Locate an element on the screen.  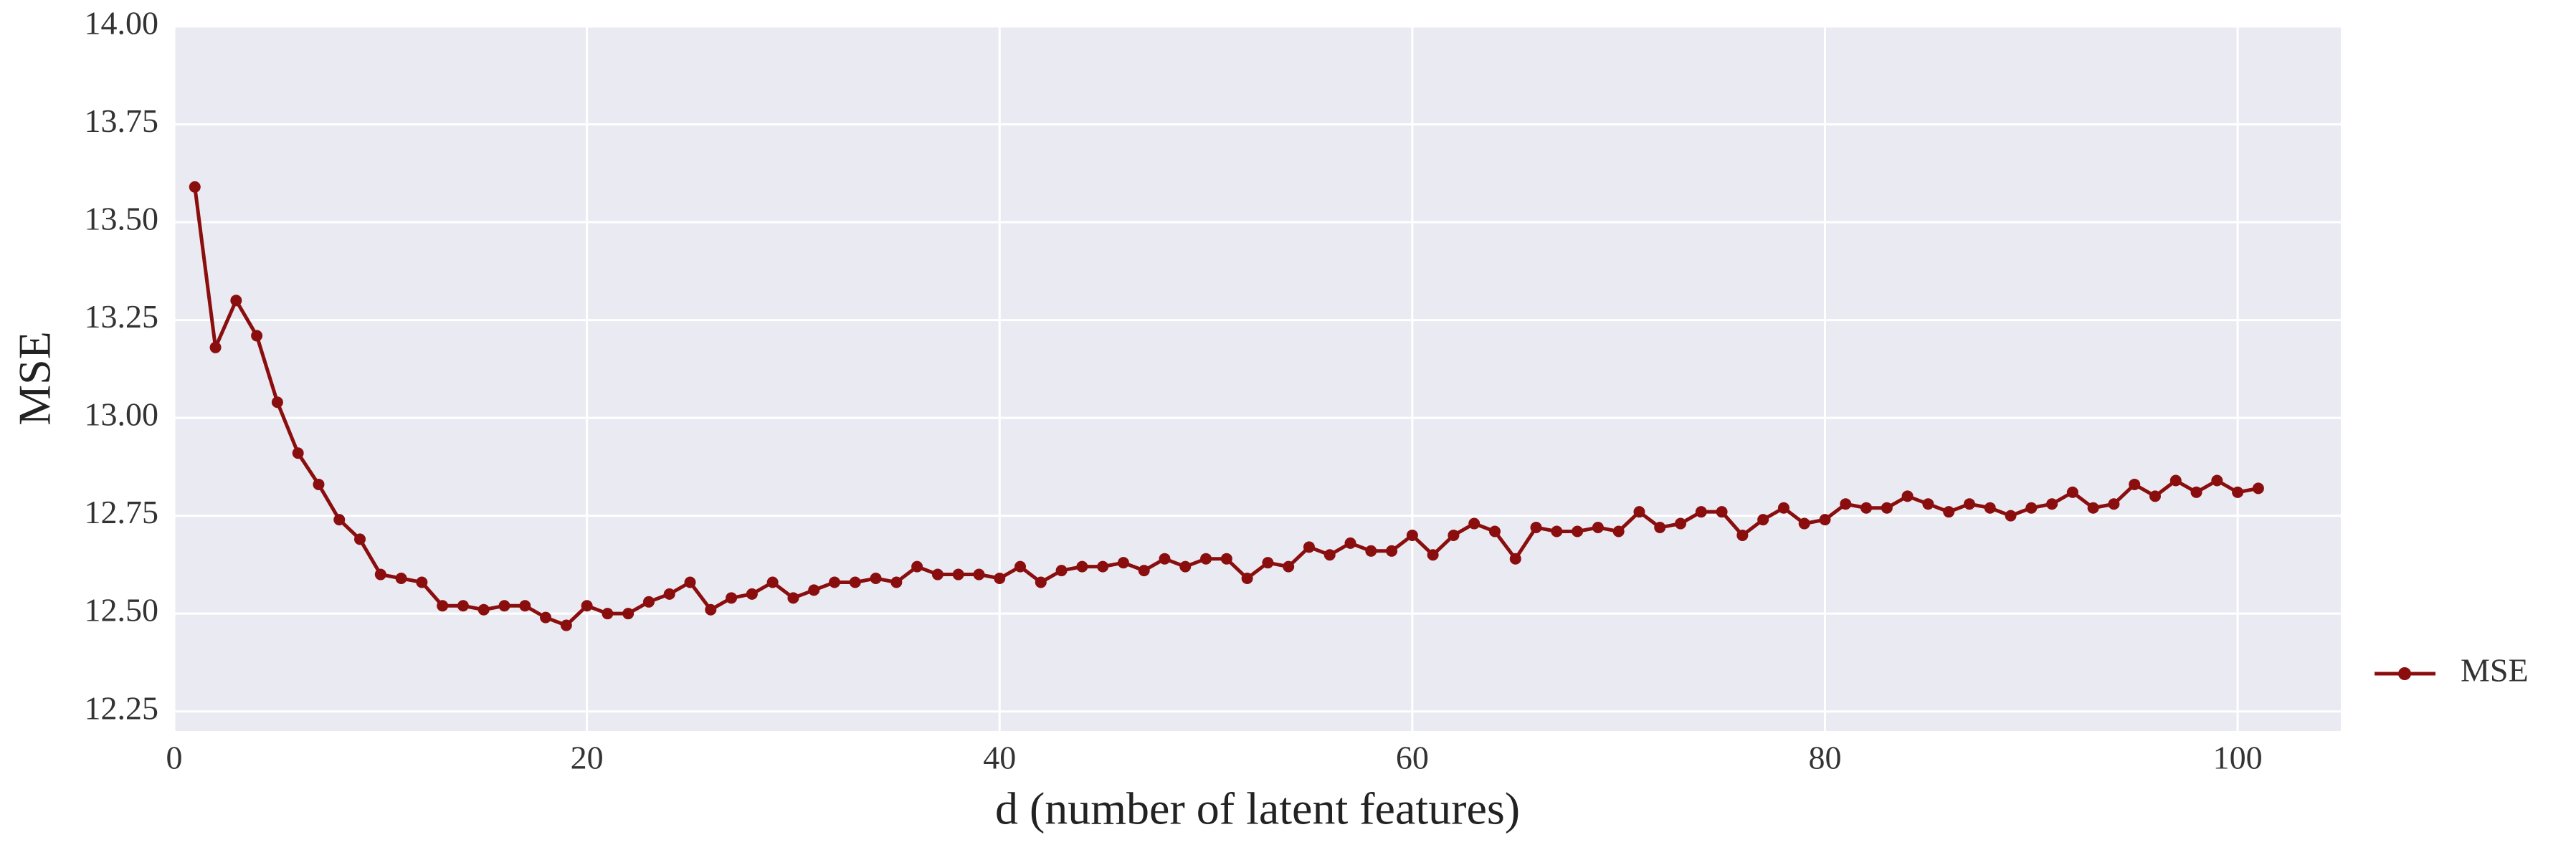
y-tick-label: 12.25 is located at coordinates (122, 708).